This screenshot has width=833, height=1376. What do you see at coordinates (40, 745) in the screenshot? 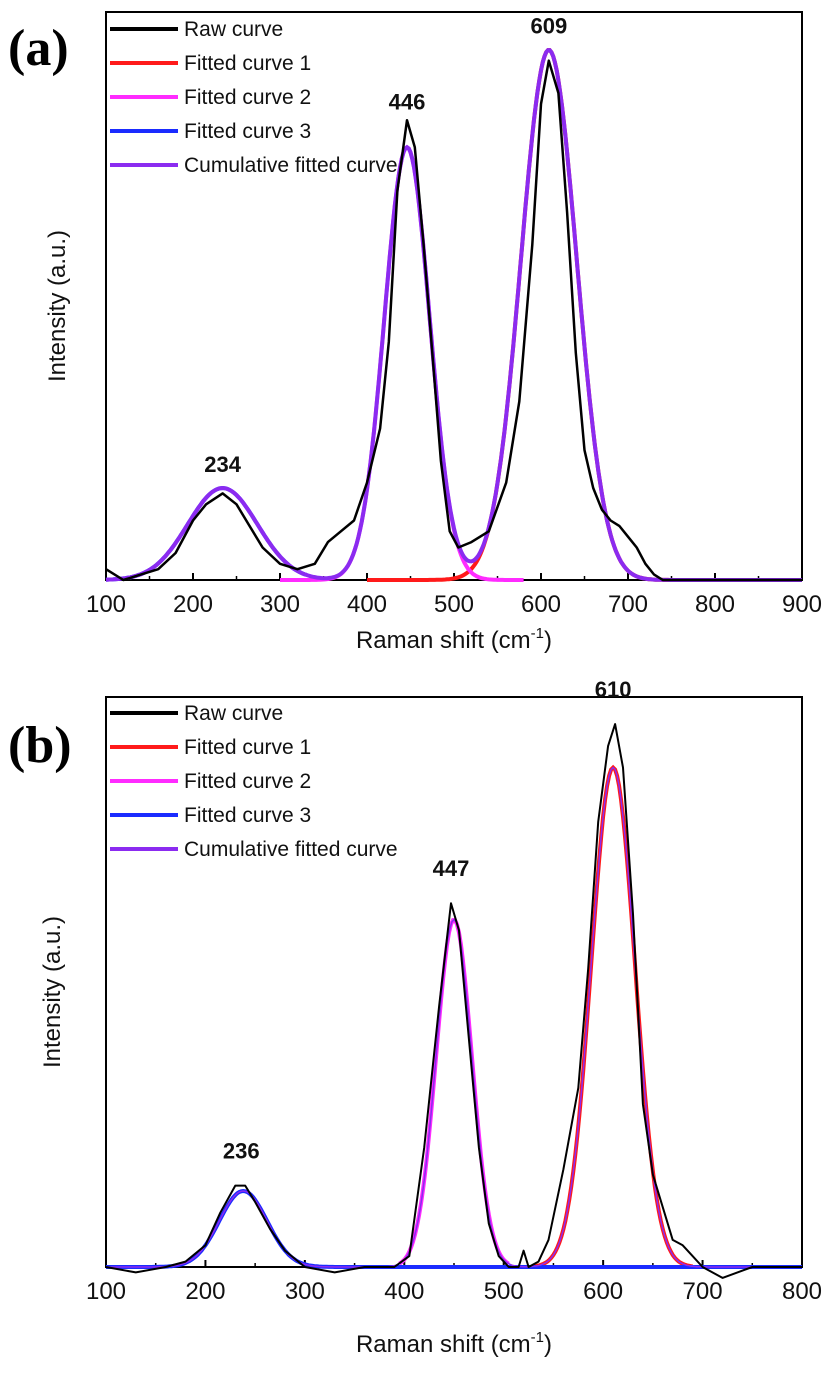
I see `panel-label: (b)` at bounding box center [40, 745].